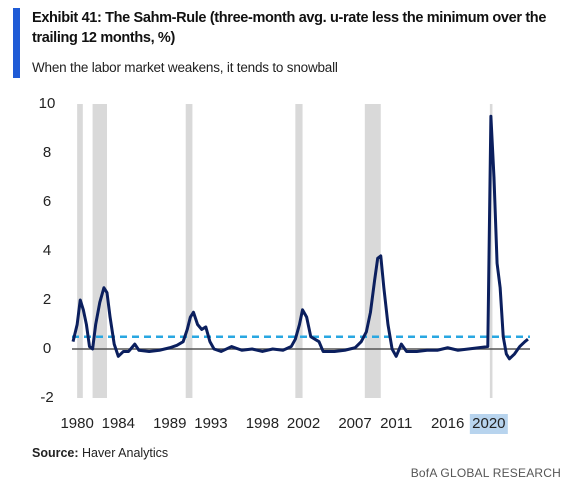 The image size is (583, 488). Describe the element at coordinates (47, 299) in the screenshot. I see `y-tick-label: 2` at that location.